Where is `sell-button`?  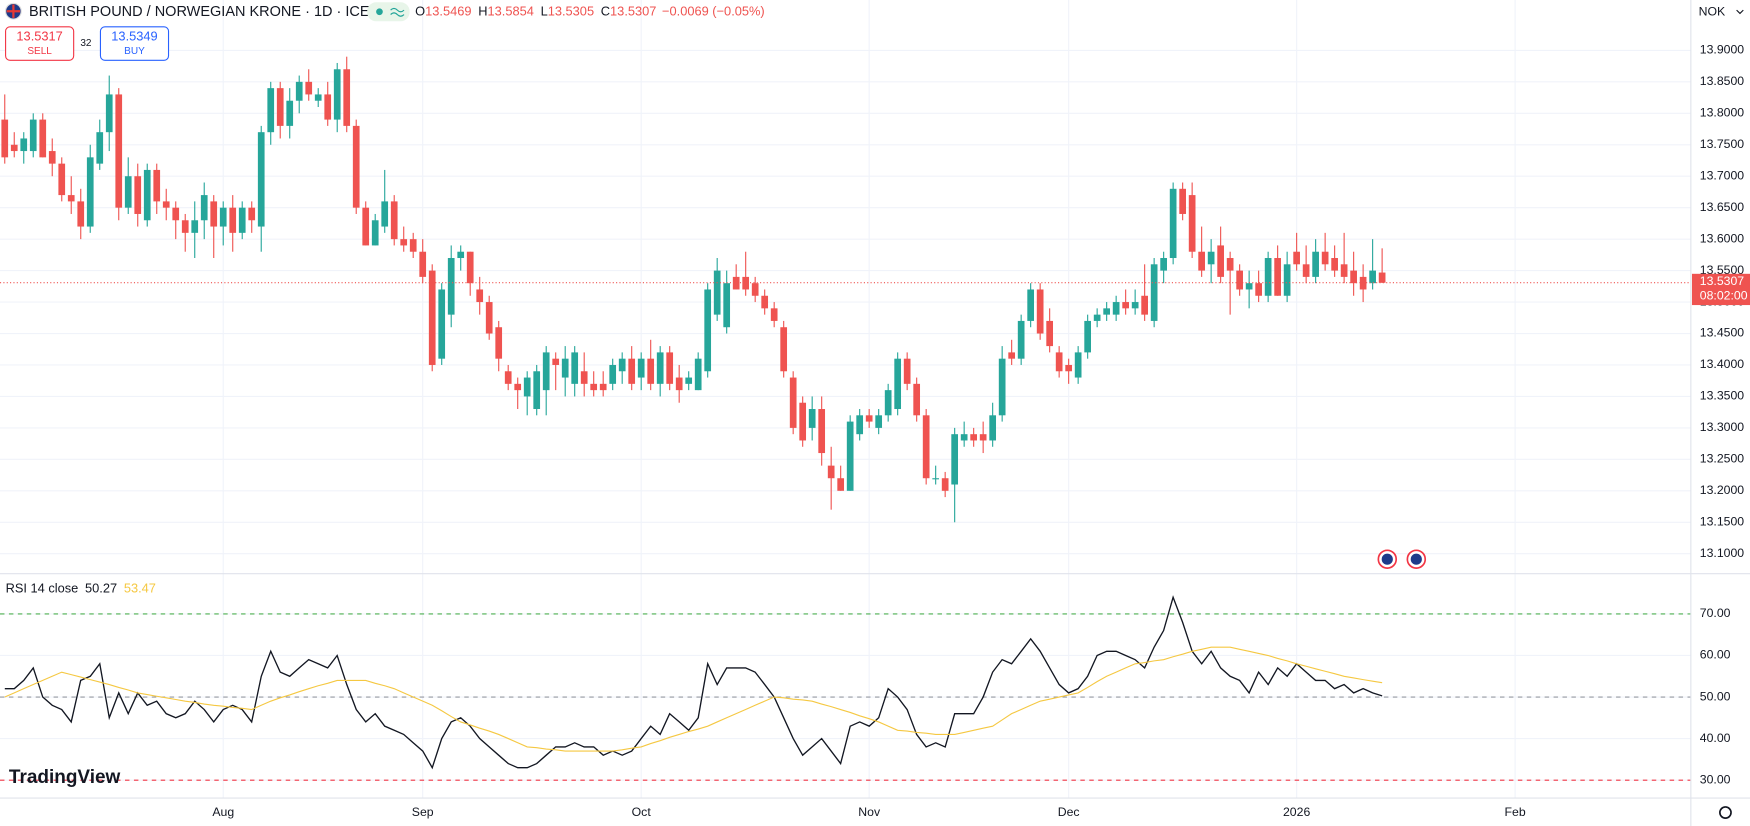 sell-button is located at coordinates (40, 43).